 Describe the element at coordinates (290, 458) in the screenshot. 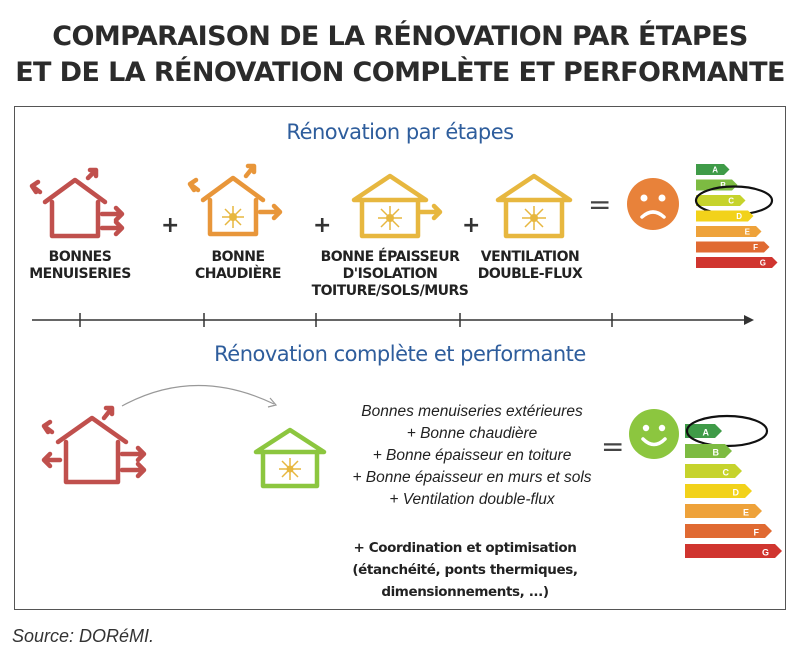

I see `house-after-icon` at that location.